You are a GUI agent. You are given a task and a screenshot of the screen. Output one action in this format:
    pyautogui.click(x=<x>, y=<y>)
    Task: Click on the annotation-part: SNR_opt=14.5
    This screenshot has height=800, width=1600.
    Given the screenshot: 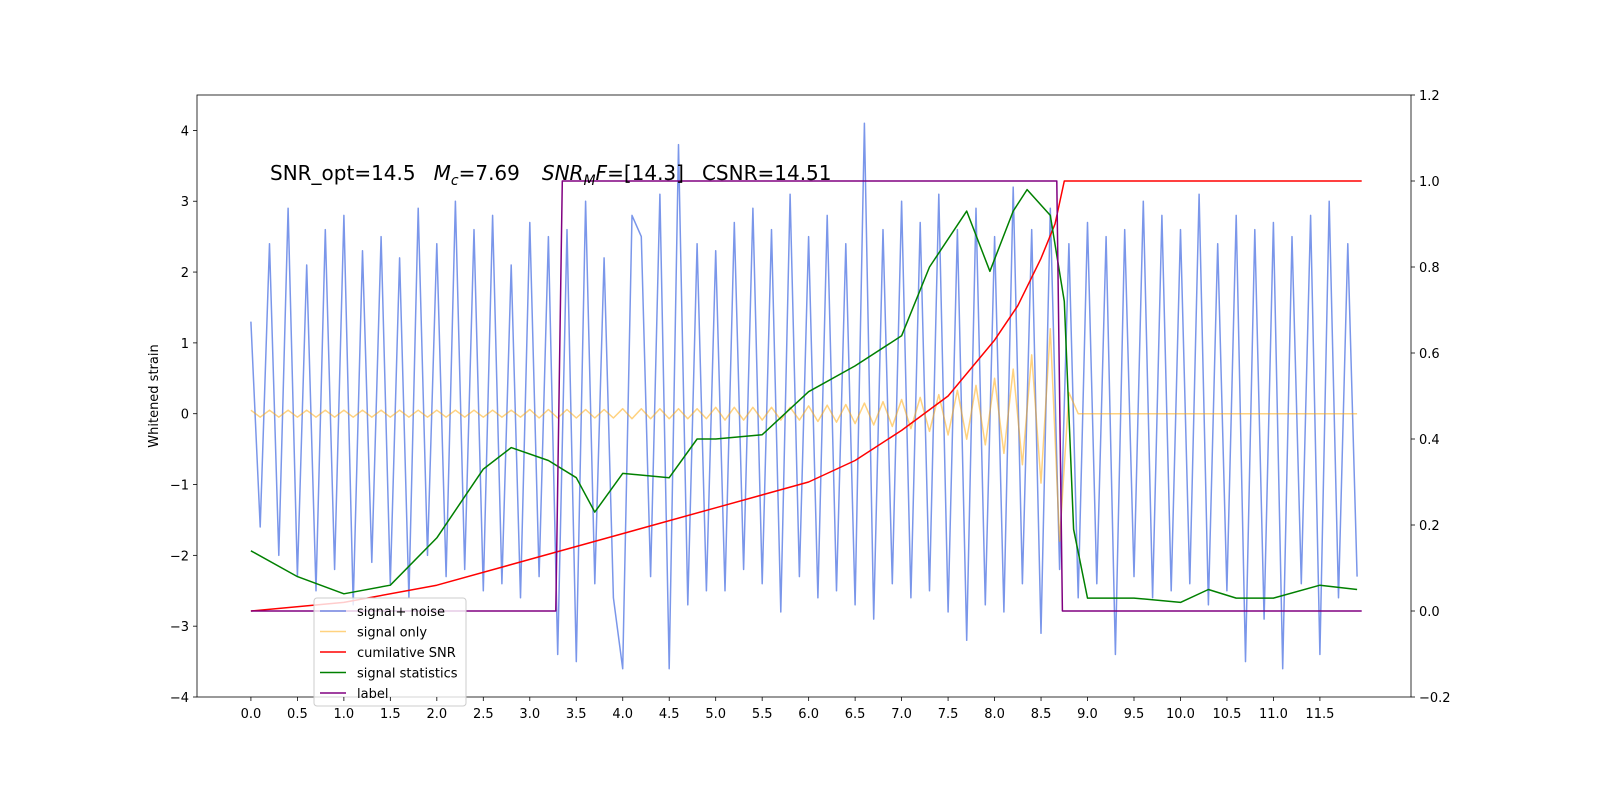 What is the action you would take?
    pyautogui.click(x=343, y=173)
    